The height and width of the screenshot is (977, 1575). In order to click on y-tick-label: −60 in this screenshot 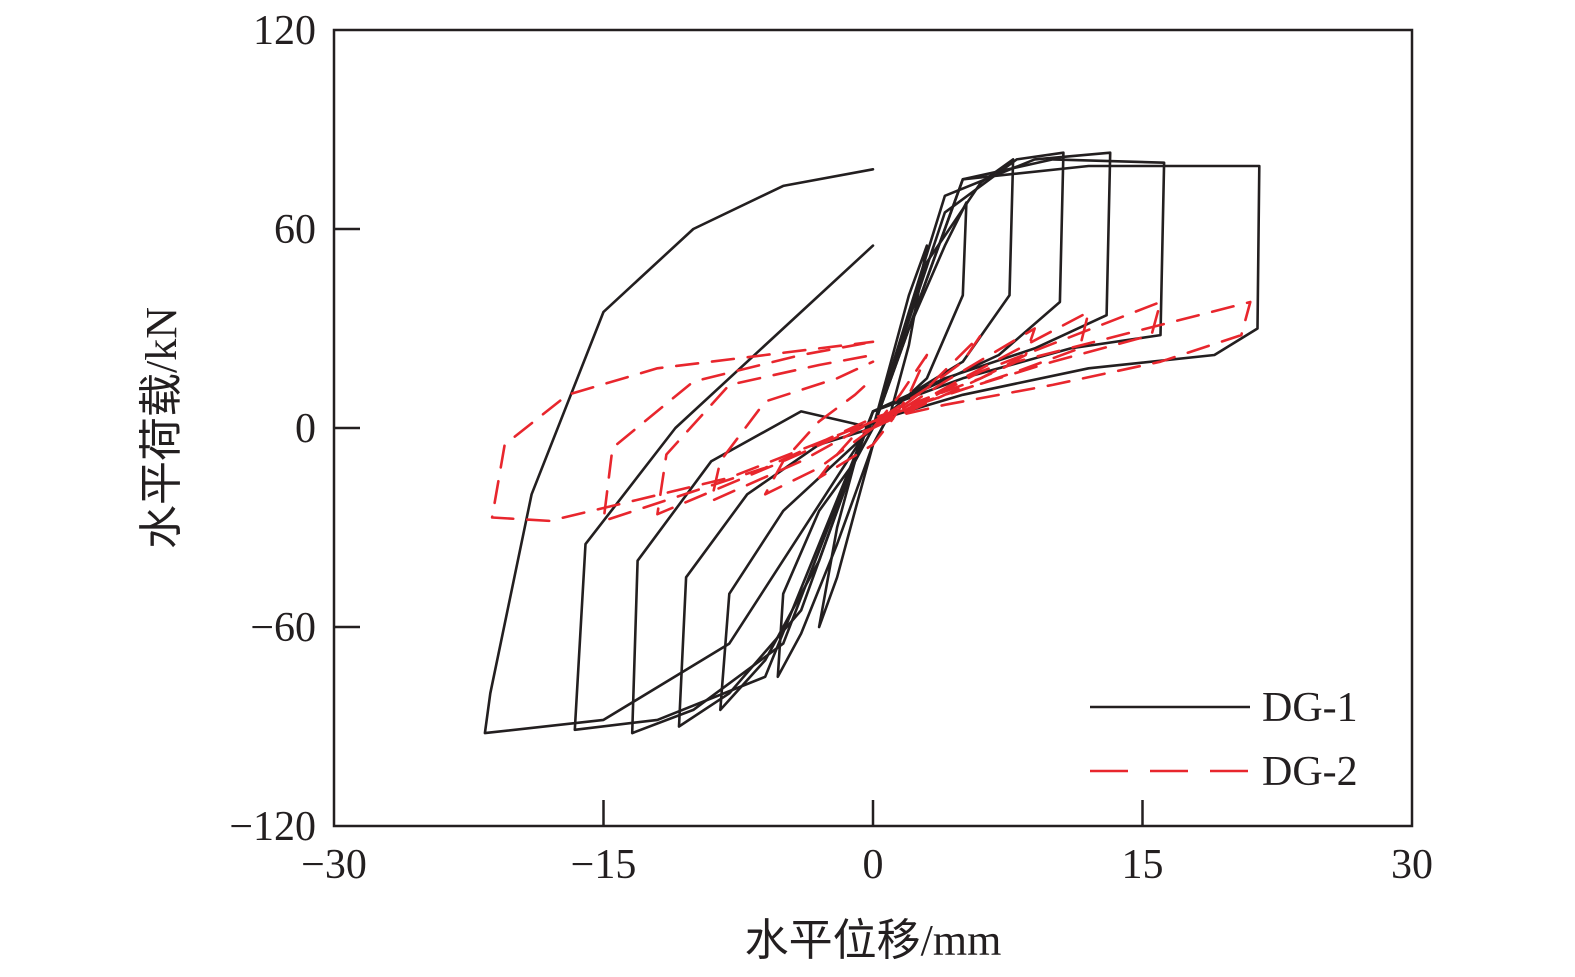, I will do `click(283, 628)`.